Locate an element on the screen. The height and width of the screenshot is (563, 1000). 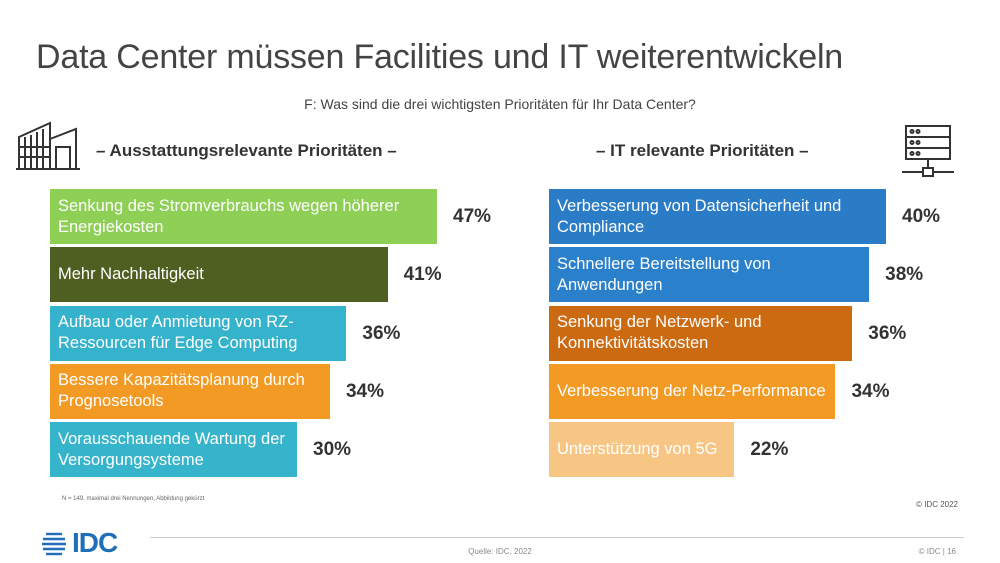
bar-facilities-2: Mehr Nachhaltigkeit is located at coordinates (219, 275).